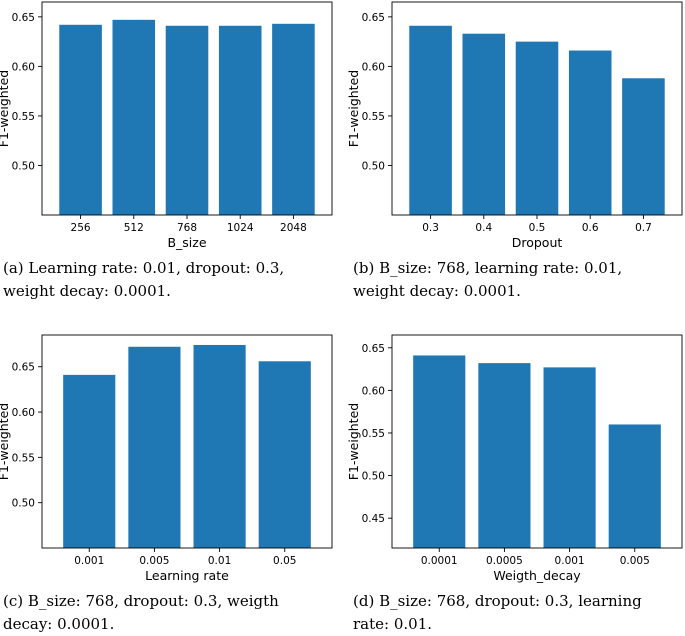  Describe the element at coordinates (483, 228) in the screenshot. I see `x-tick-label-b-0.4: 0.4` at that location.